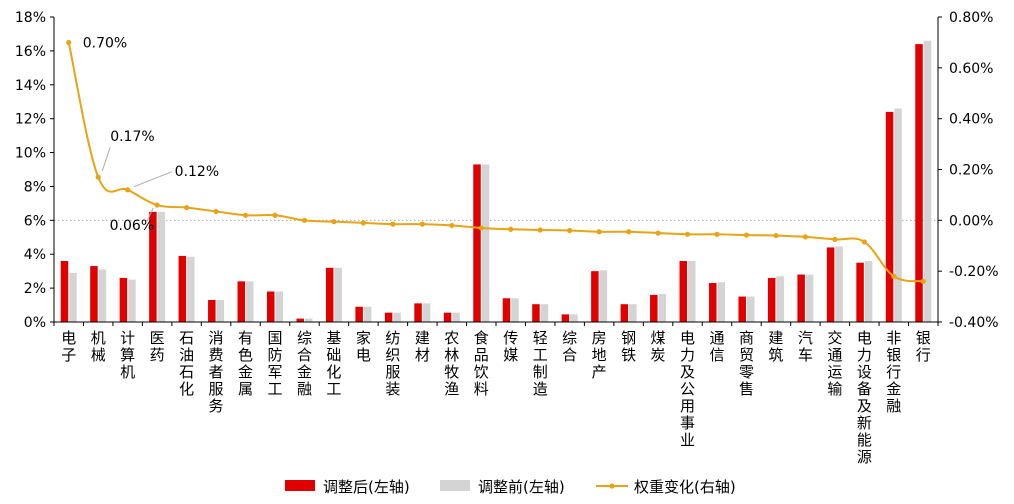  I want to click on category-label-12: 建材, so click(422, 346).